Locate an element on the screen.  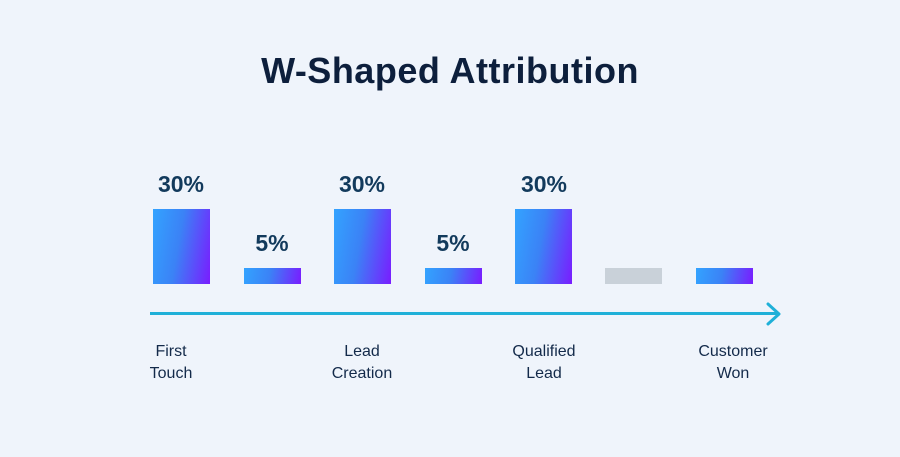
axis-label-qualified-lead: Qualified Lead is located at coordinates (544, 363).